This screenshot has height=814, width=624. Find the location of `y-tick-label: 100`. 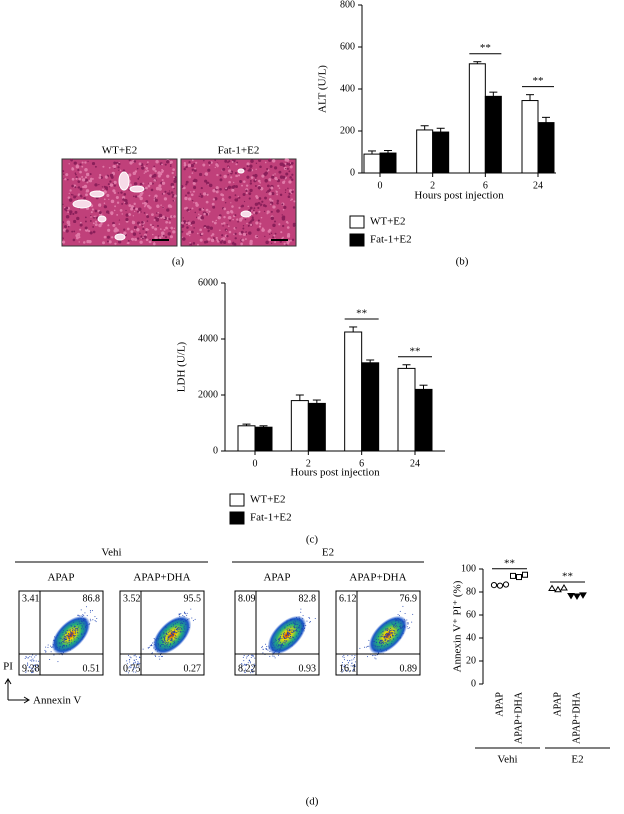

y-tick-label: 100 is located at coordinates (468, 568).